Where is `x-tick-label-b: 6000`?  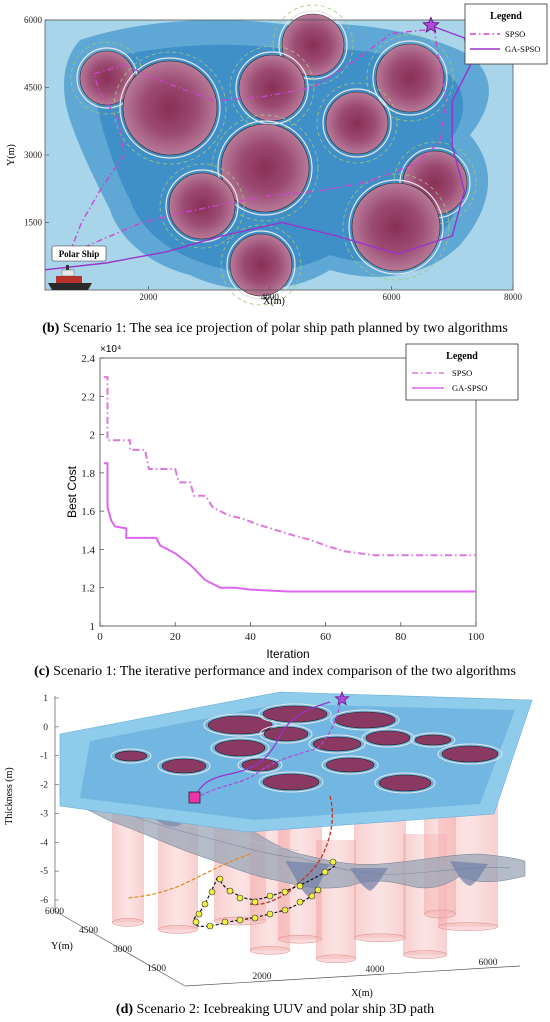 x-tick-label-b: 6000 is located at coordinates (391, 297).